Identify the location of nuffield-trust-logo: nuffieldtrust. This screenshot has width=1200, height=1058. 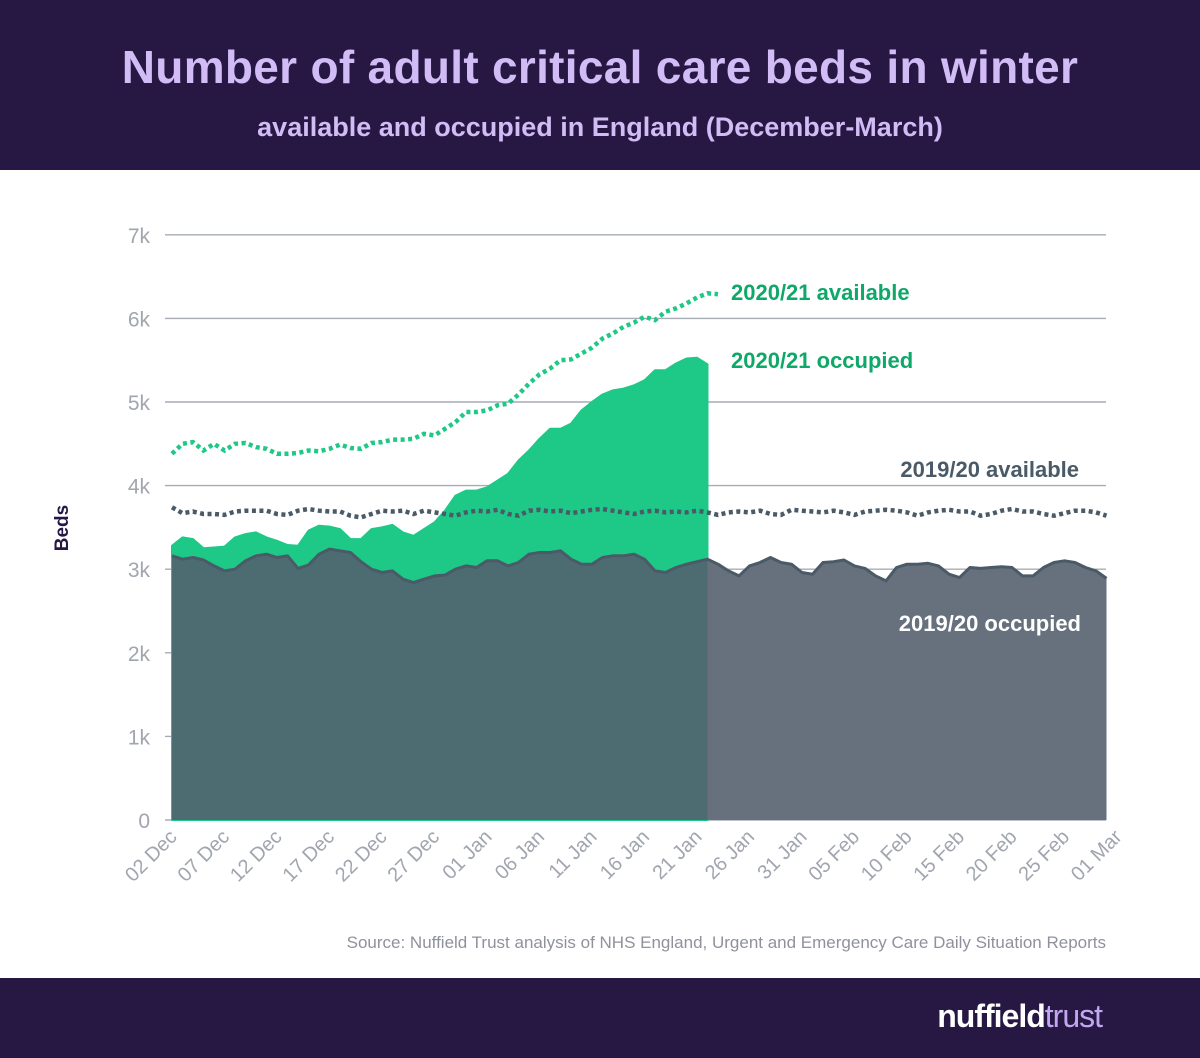
(1020, 1016).